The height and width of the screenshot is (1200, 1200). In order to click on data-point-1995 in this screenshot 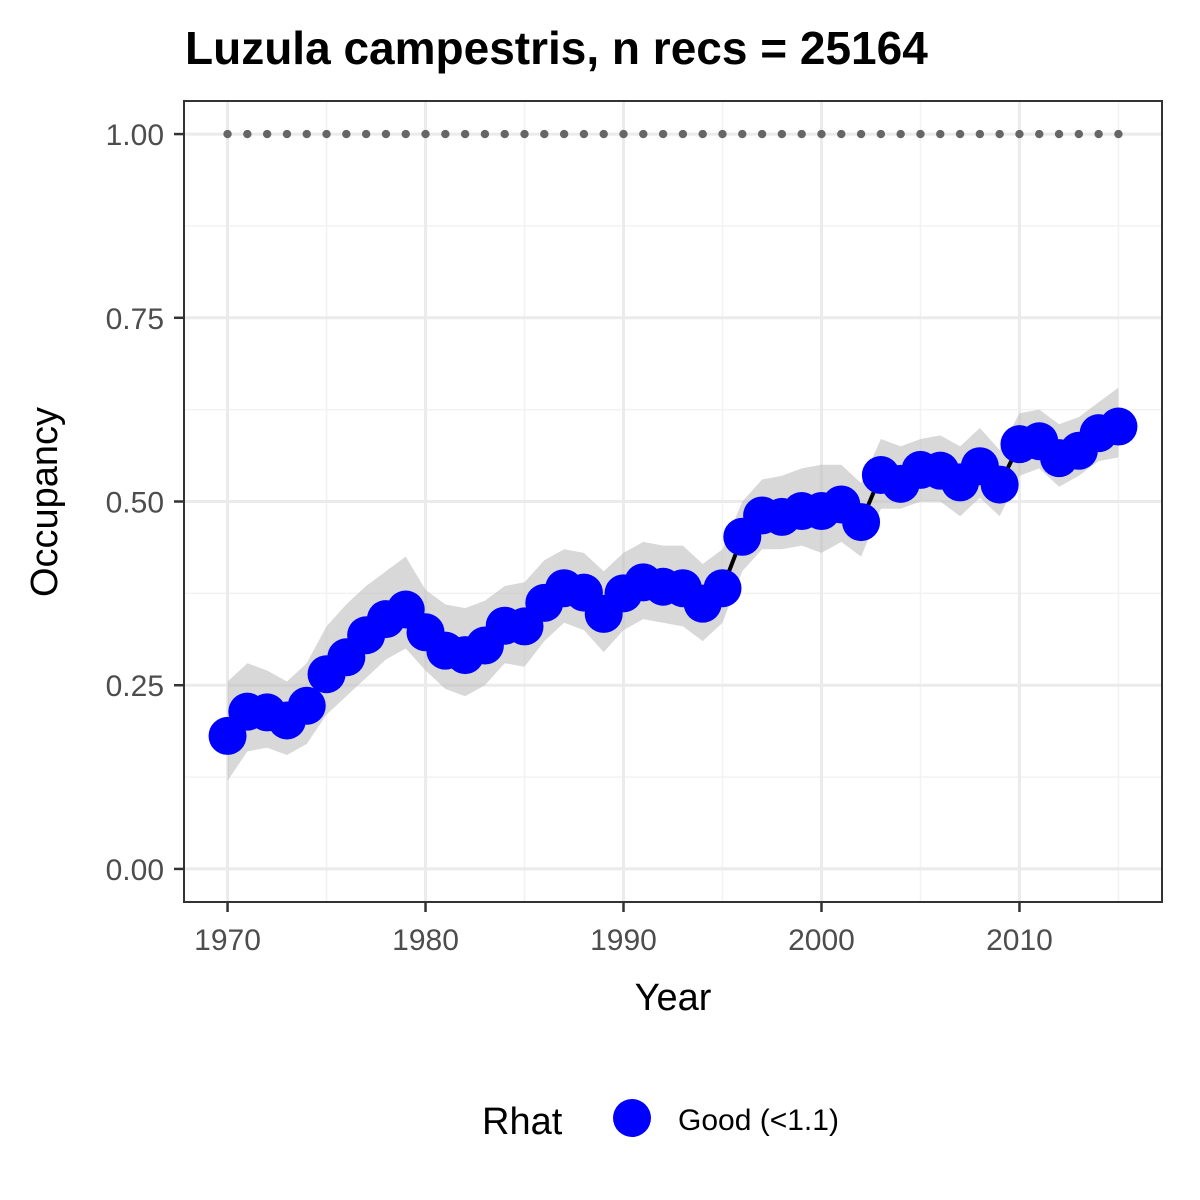, I will do `click(722, 588)`.